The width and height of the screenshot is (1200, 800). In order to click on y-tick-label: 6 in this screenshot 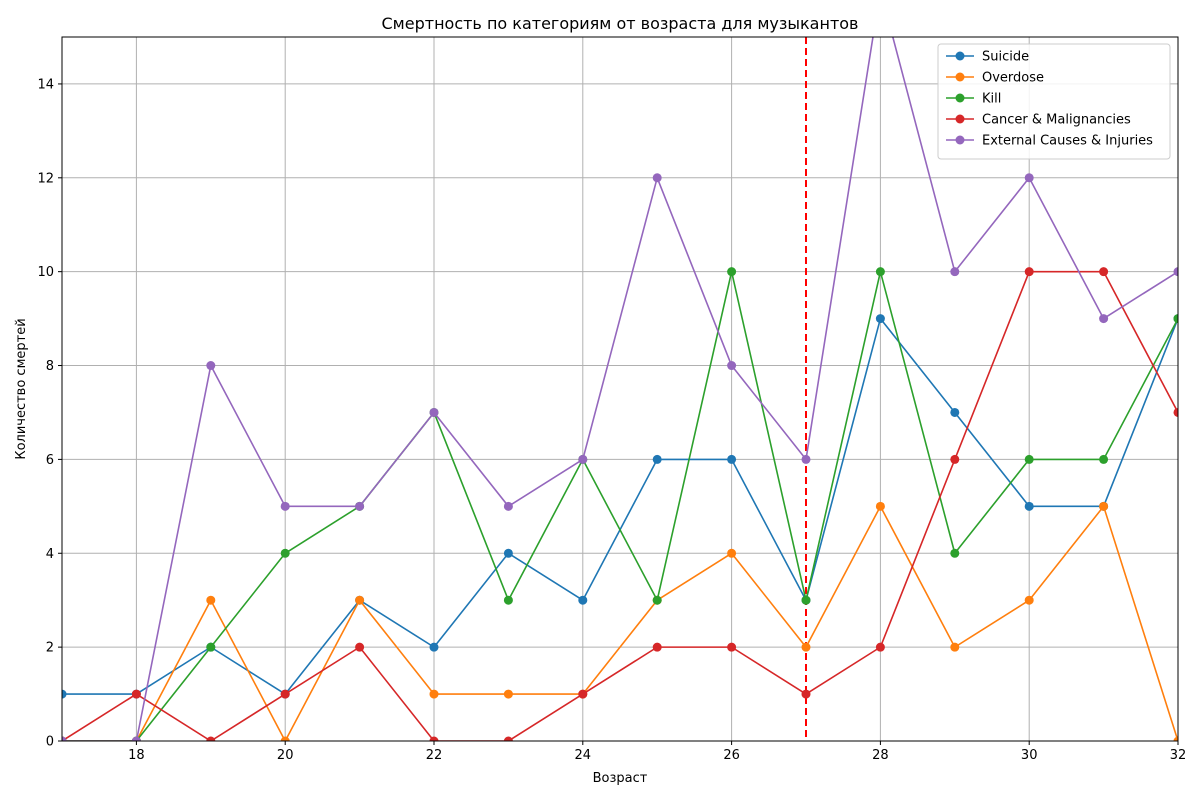, I will do `click(50, 460)`.